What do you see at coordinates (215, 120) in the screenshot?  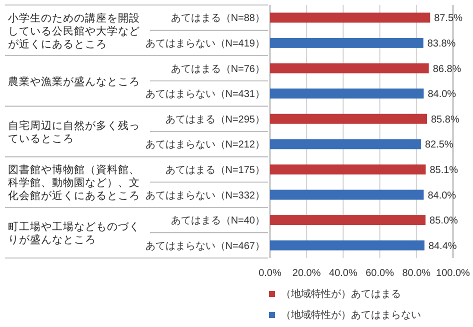 I see `y-tick-label: あてはまる（N=295）` at bounding box center [215, 120].